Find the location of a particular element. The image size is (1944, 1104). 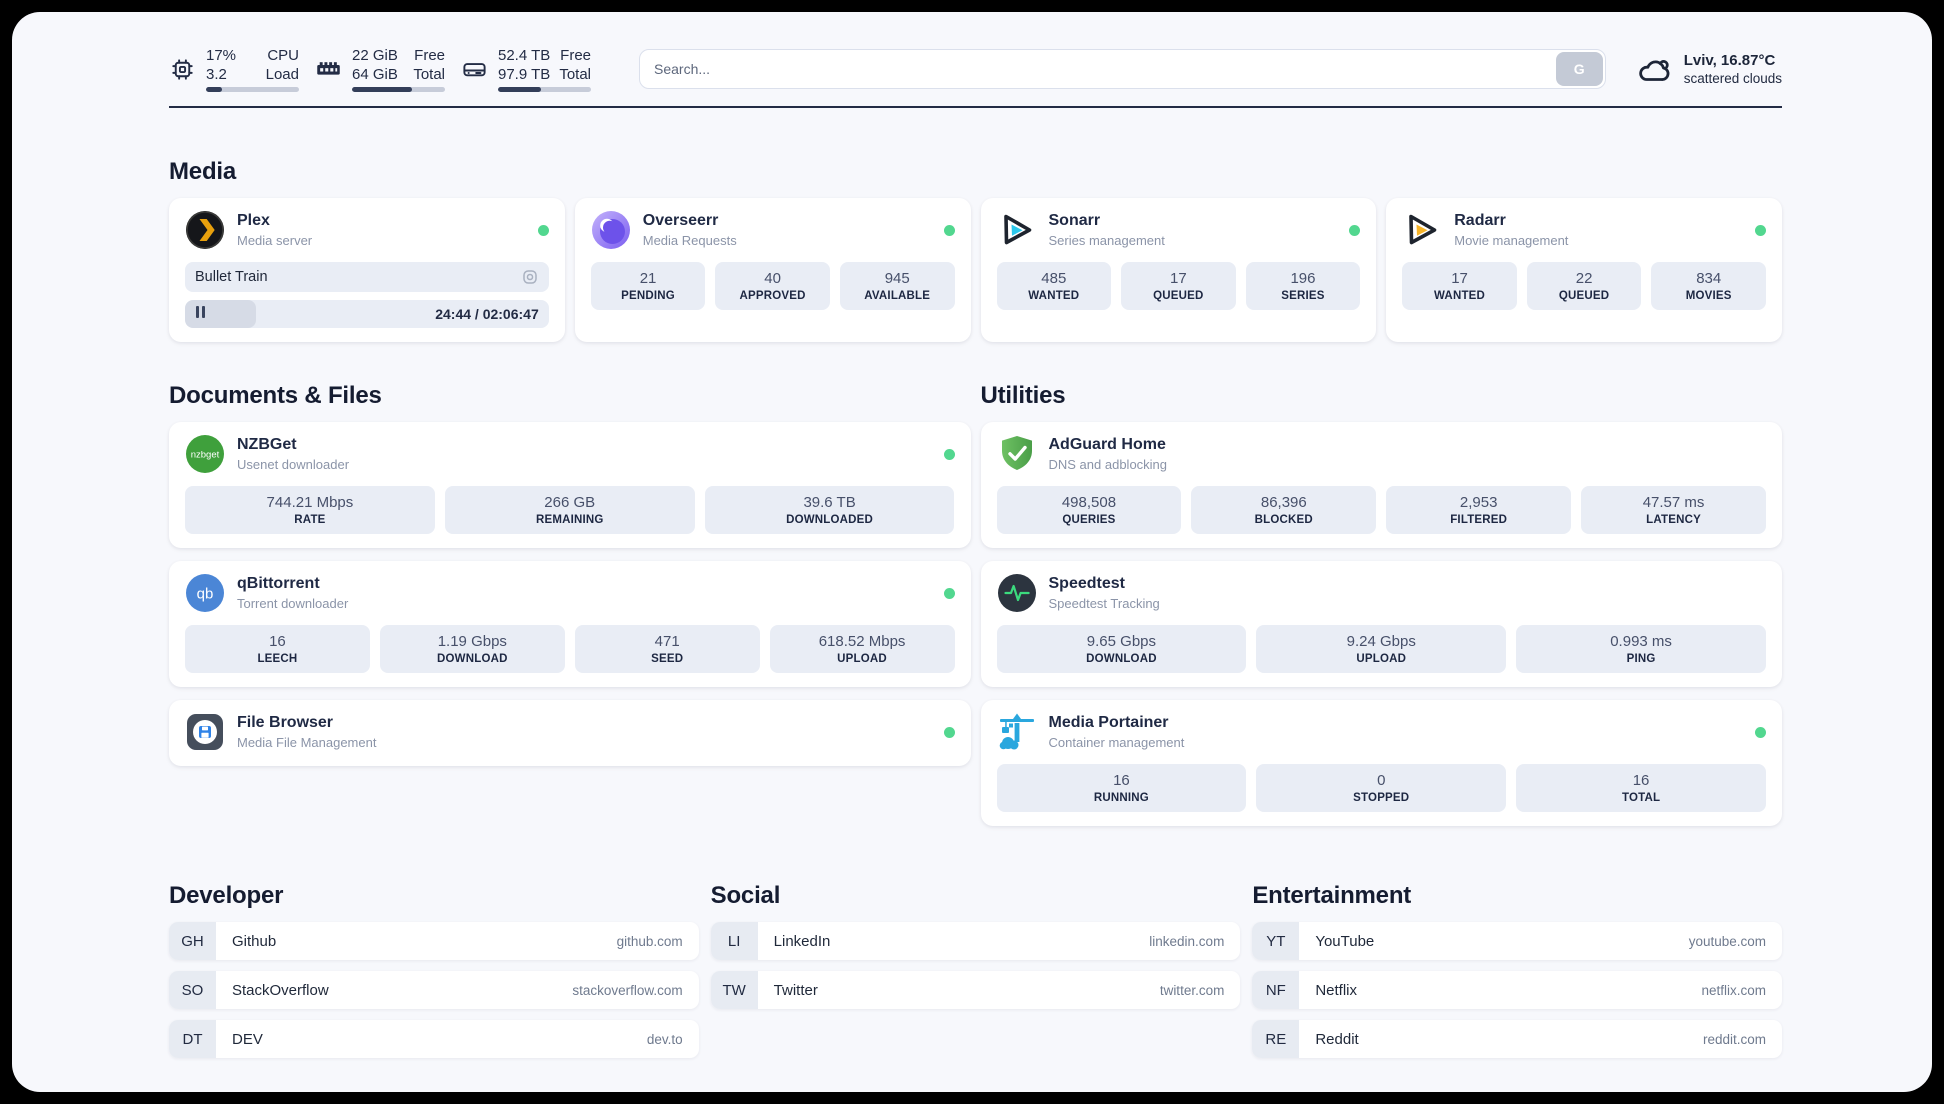

link-name: StackOverflow is located at coordinates (280, 990).